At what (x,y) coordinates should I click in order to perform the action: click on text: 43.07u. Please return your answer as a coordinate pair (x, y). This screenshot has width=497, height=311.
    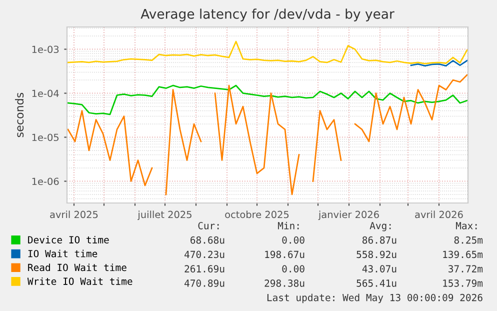
    Looking at the image, I should click on (379, 268).